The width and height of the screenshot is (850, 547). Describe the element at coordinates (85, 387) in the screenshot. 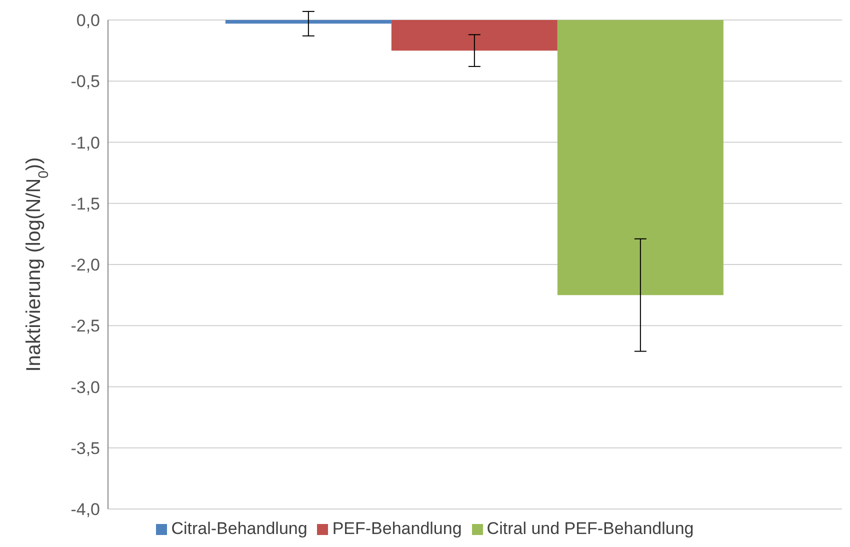

I see `y-tick-label: -3,0` at that location.